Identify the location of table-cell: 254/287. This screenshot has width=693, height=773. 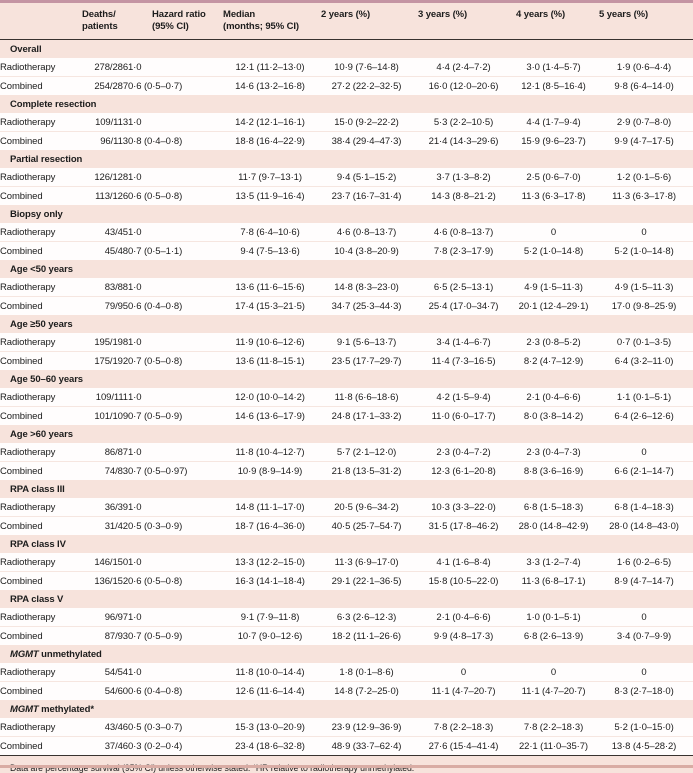
(105, 85).